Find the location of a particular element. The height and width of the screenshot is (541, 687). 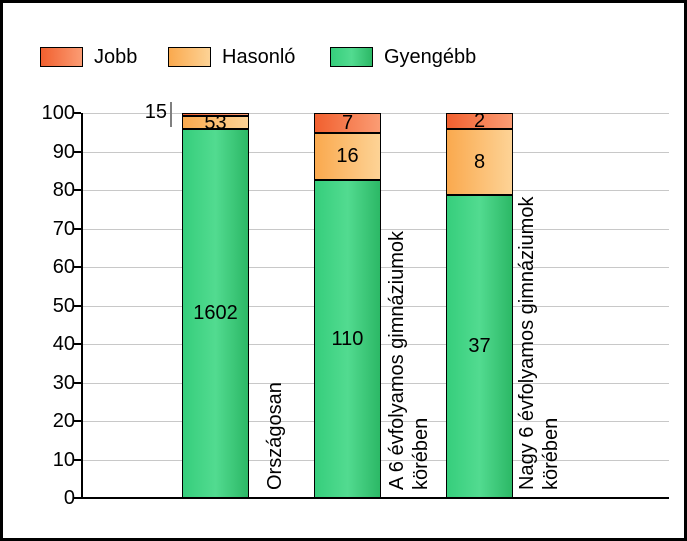

bar-value-label: 7 is located at coordinates (347, 123).